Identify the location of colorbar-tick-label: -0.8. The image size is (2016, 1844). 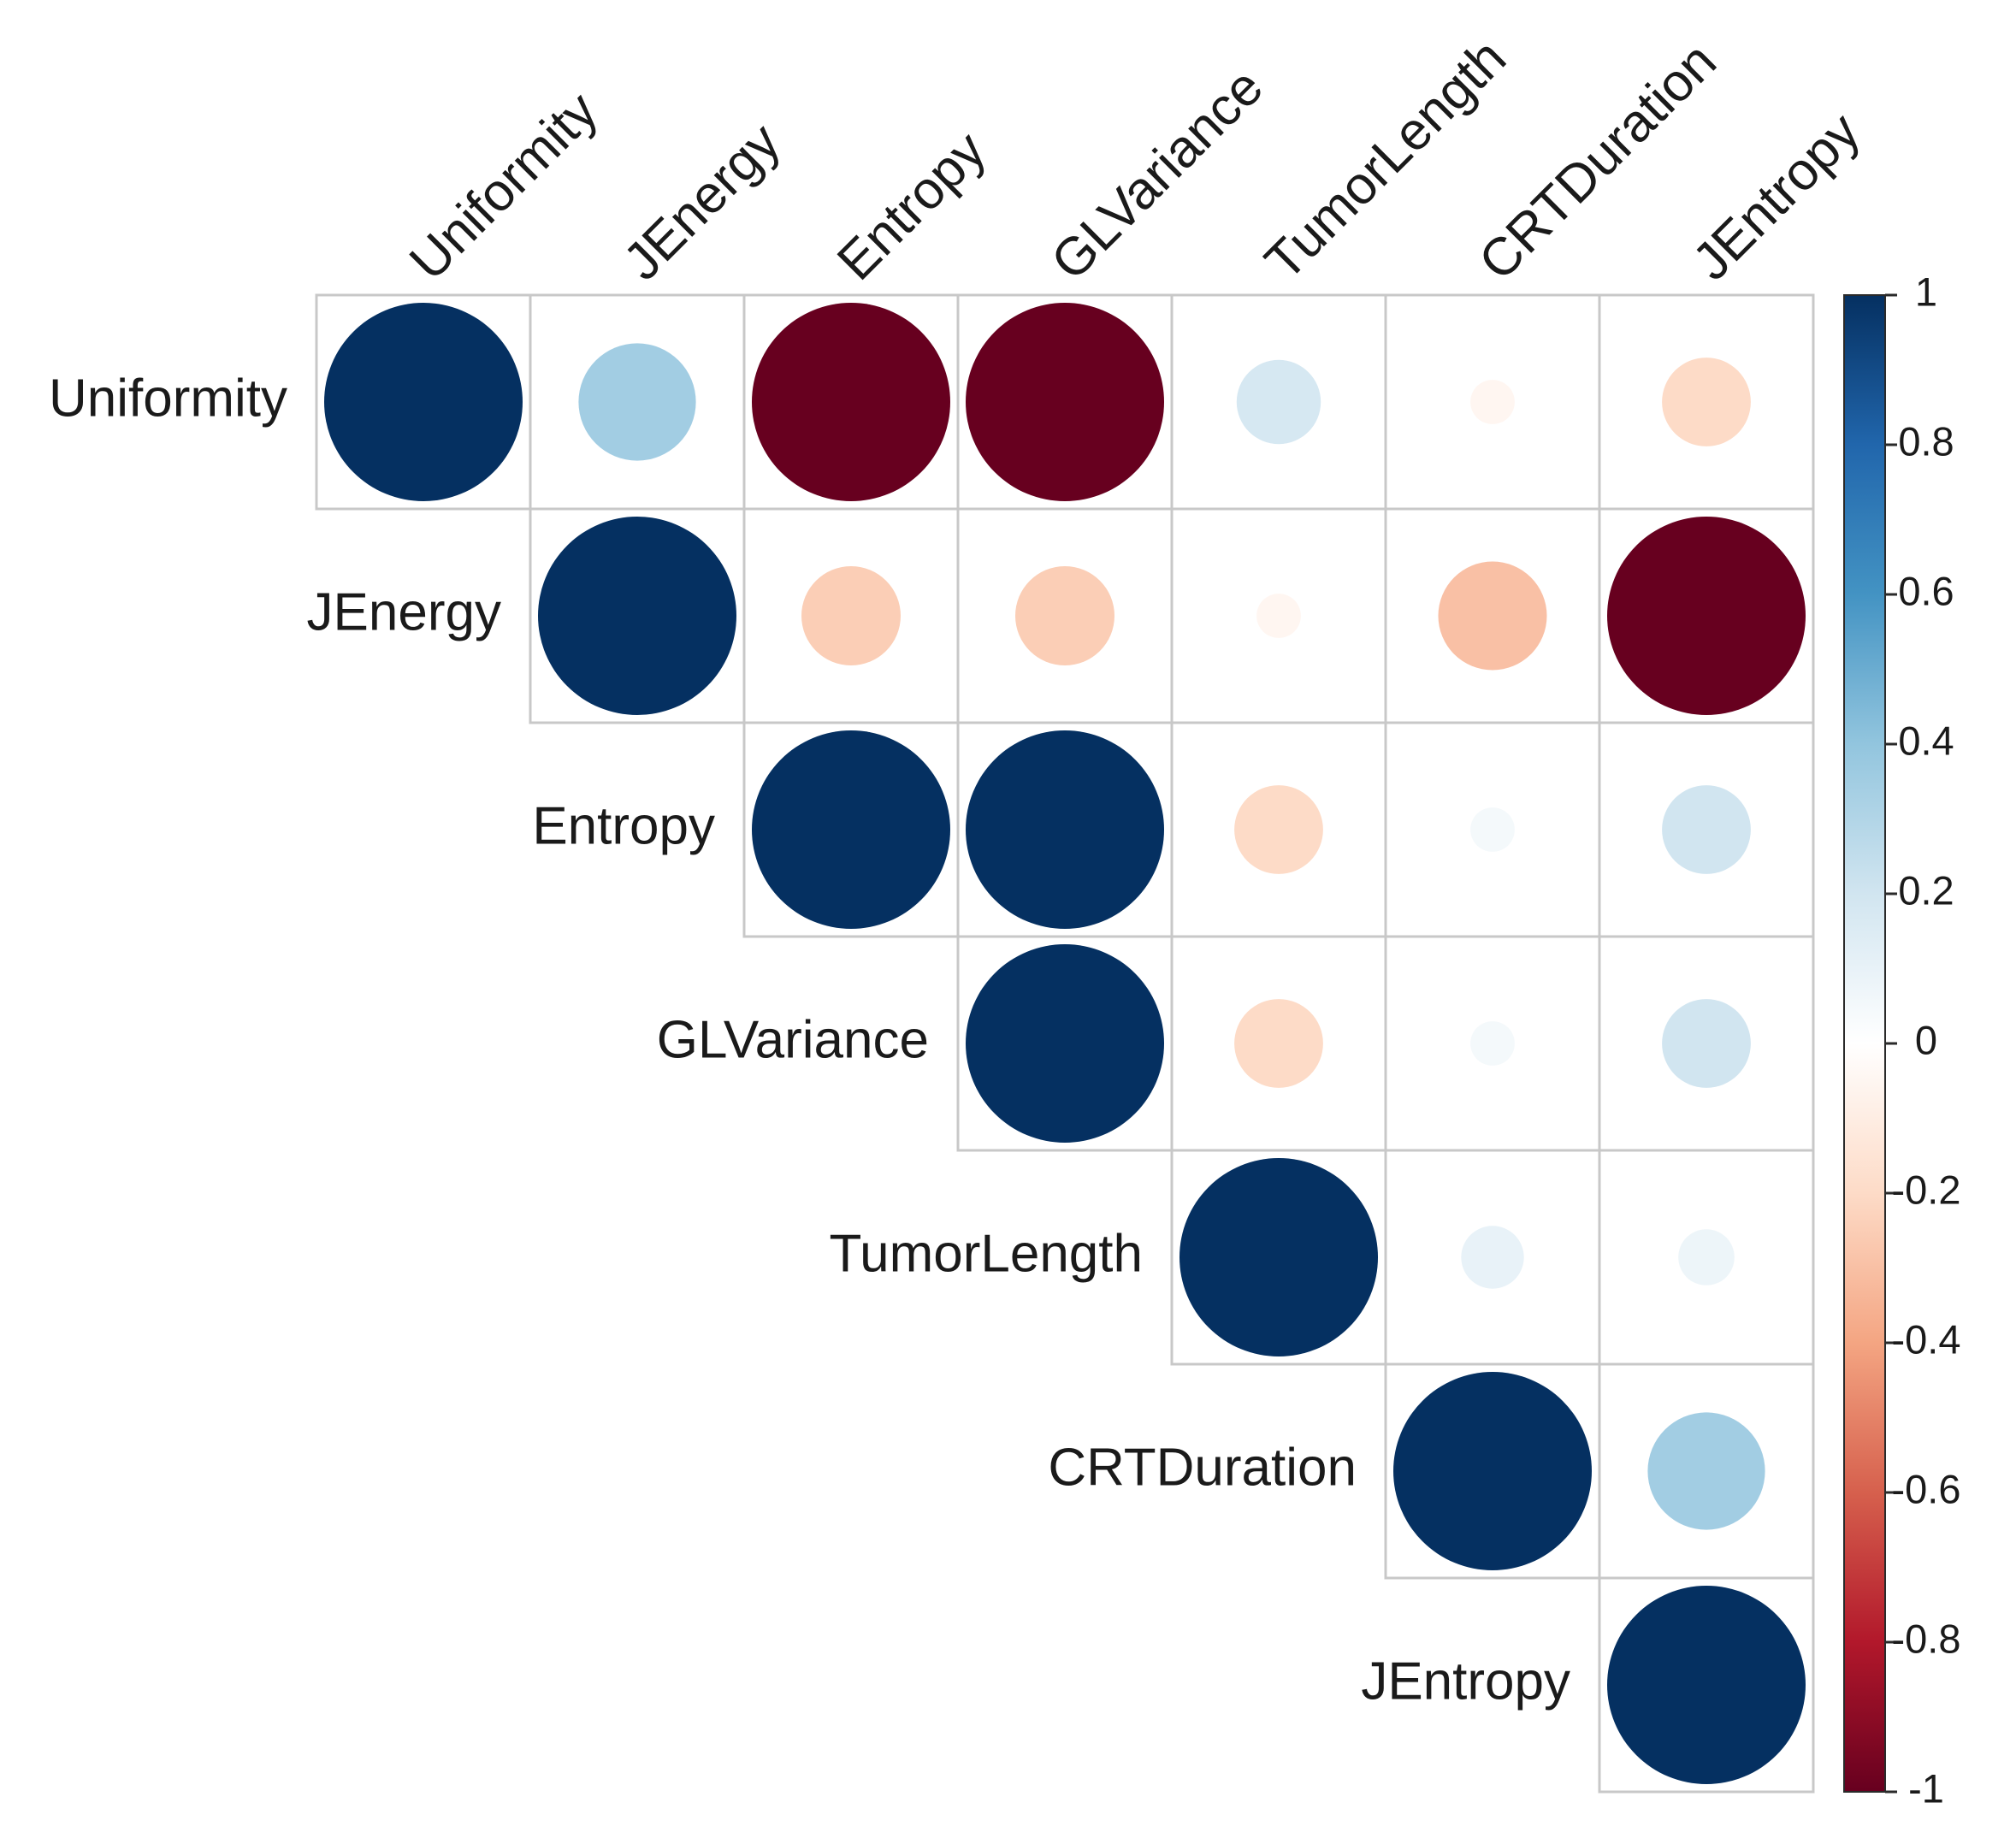
(1926, 1639).